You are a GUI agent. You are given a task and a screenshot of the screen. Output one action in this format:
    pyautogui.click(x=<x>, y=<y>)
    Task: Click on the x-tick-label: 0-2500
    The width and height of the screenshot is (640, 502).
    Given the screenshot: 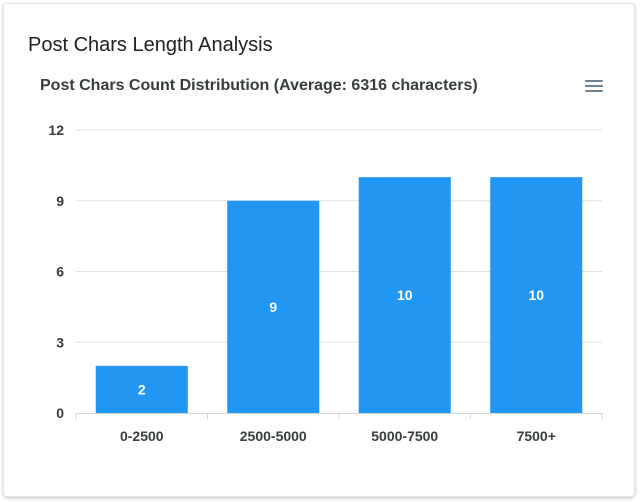 What is the action you would take?
    pyautogui.click(x=142, y=436)
    